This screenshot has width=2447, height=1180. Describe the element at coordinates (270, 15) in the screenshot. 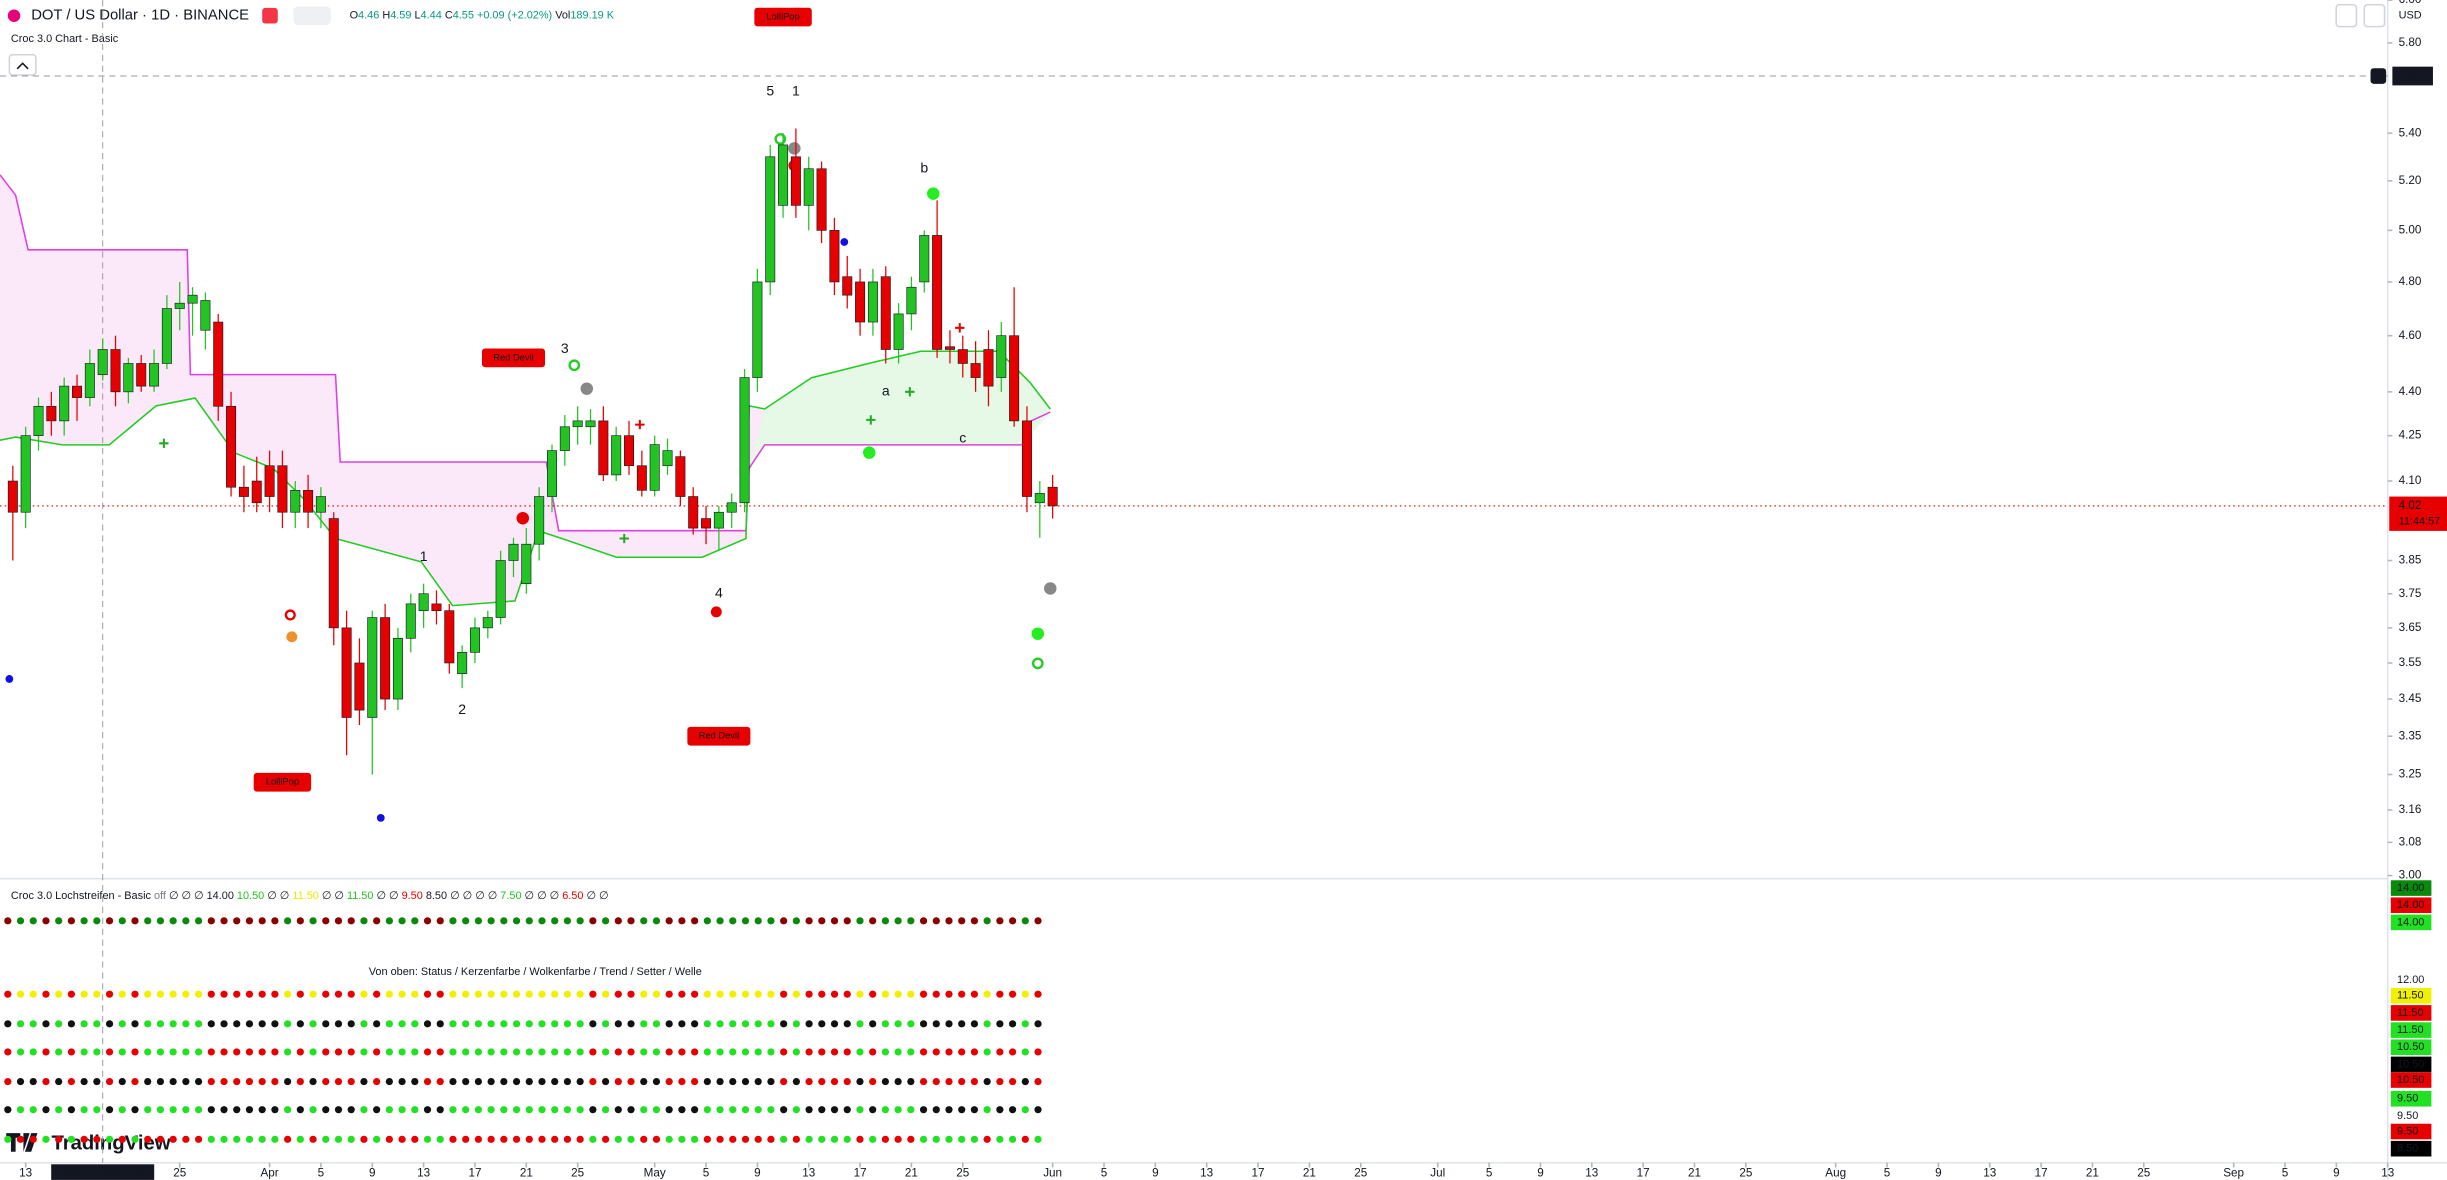

I see `flag-button` at that location.